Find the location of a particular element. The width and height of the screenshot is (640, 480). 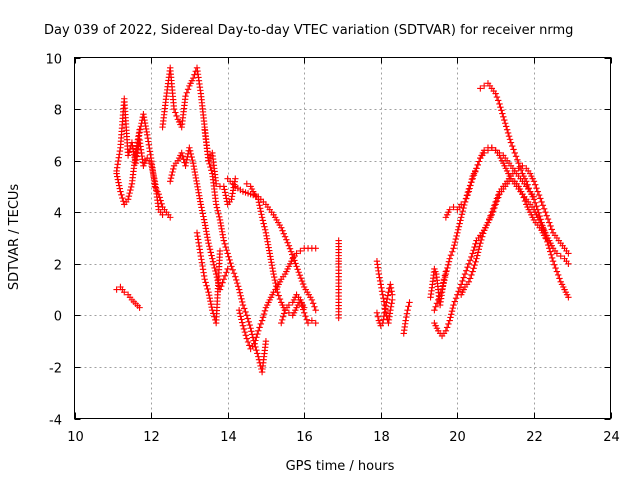

series-arc-d is located at coordinates (128, 297).